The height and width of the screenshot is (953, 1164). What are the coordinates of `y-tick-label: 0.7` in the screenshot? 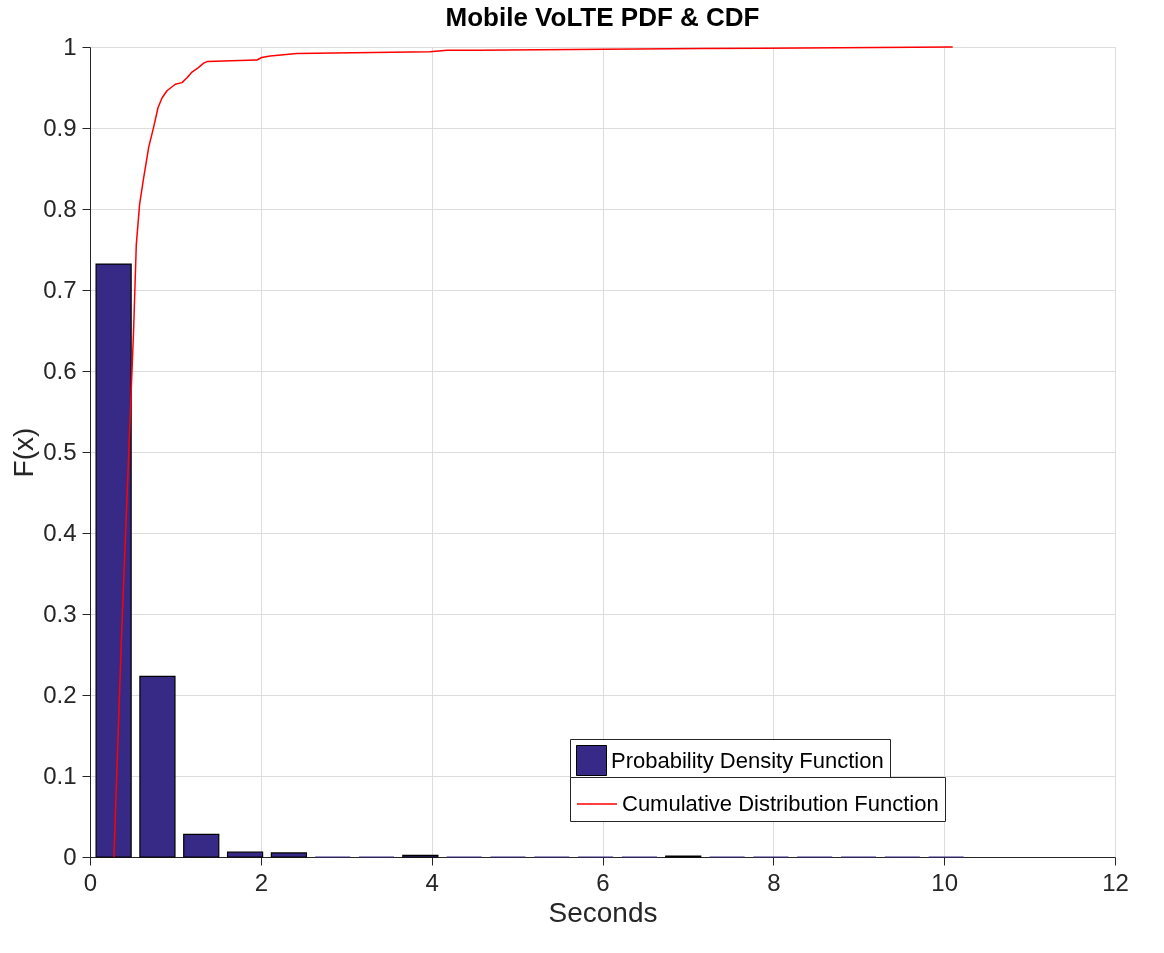 It's located at (60, 289).